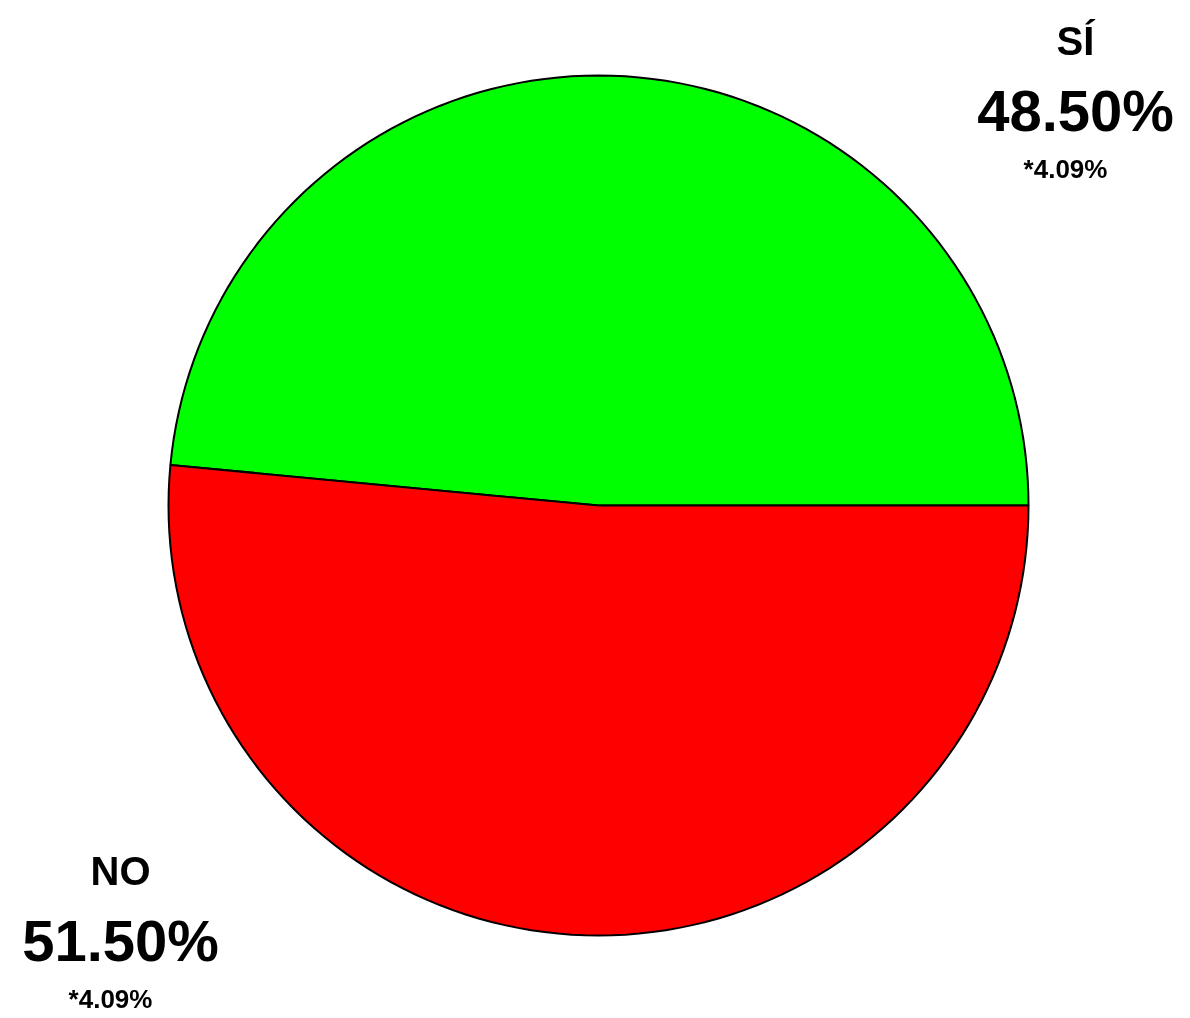  Describe the element at coordinates (1075, 110) in the screenshot. I see `data-label: 48.50%` at that location.